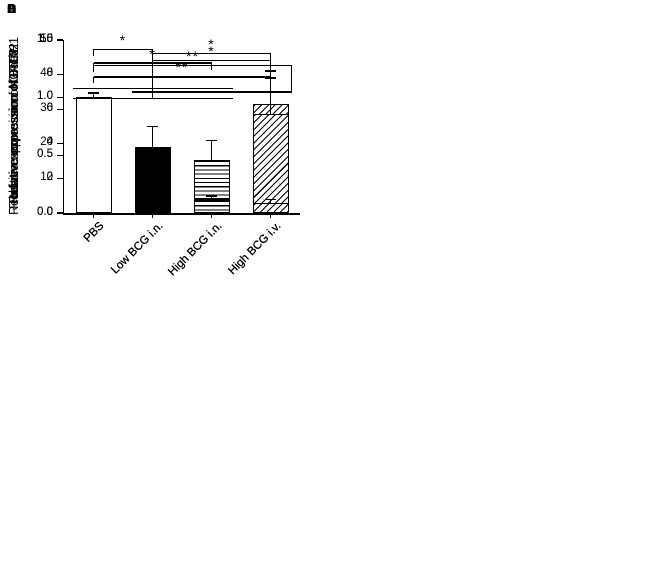 The image size is (671, 588). I want to click on y-tick-label: 40, so click(46, 73).